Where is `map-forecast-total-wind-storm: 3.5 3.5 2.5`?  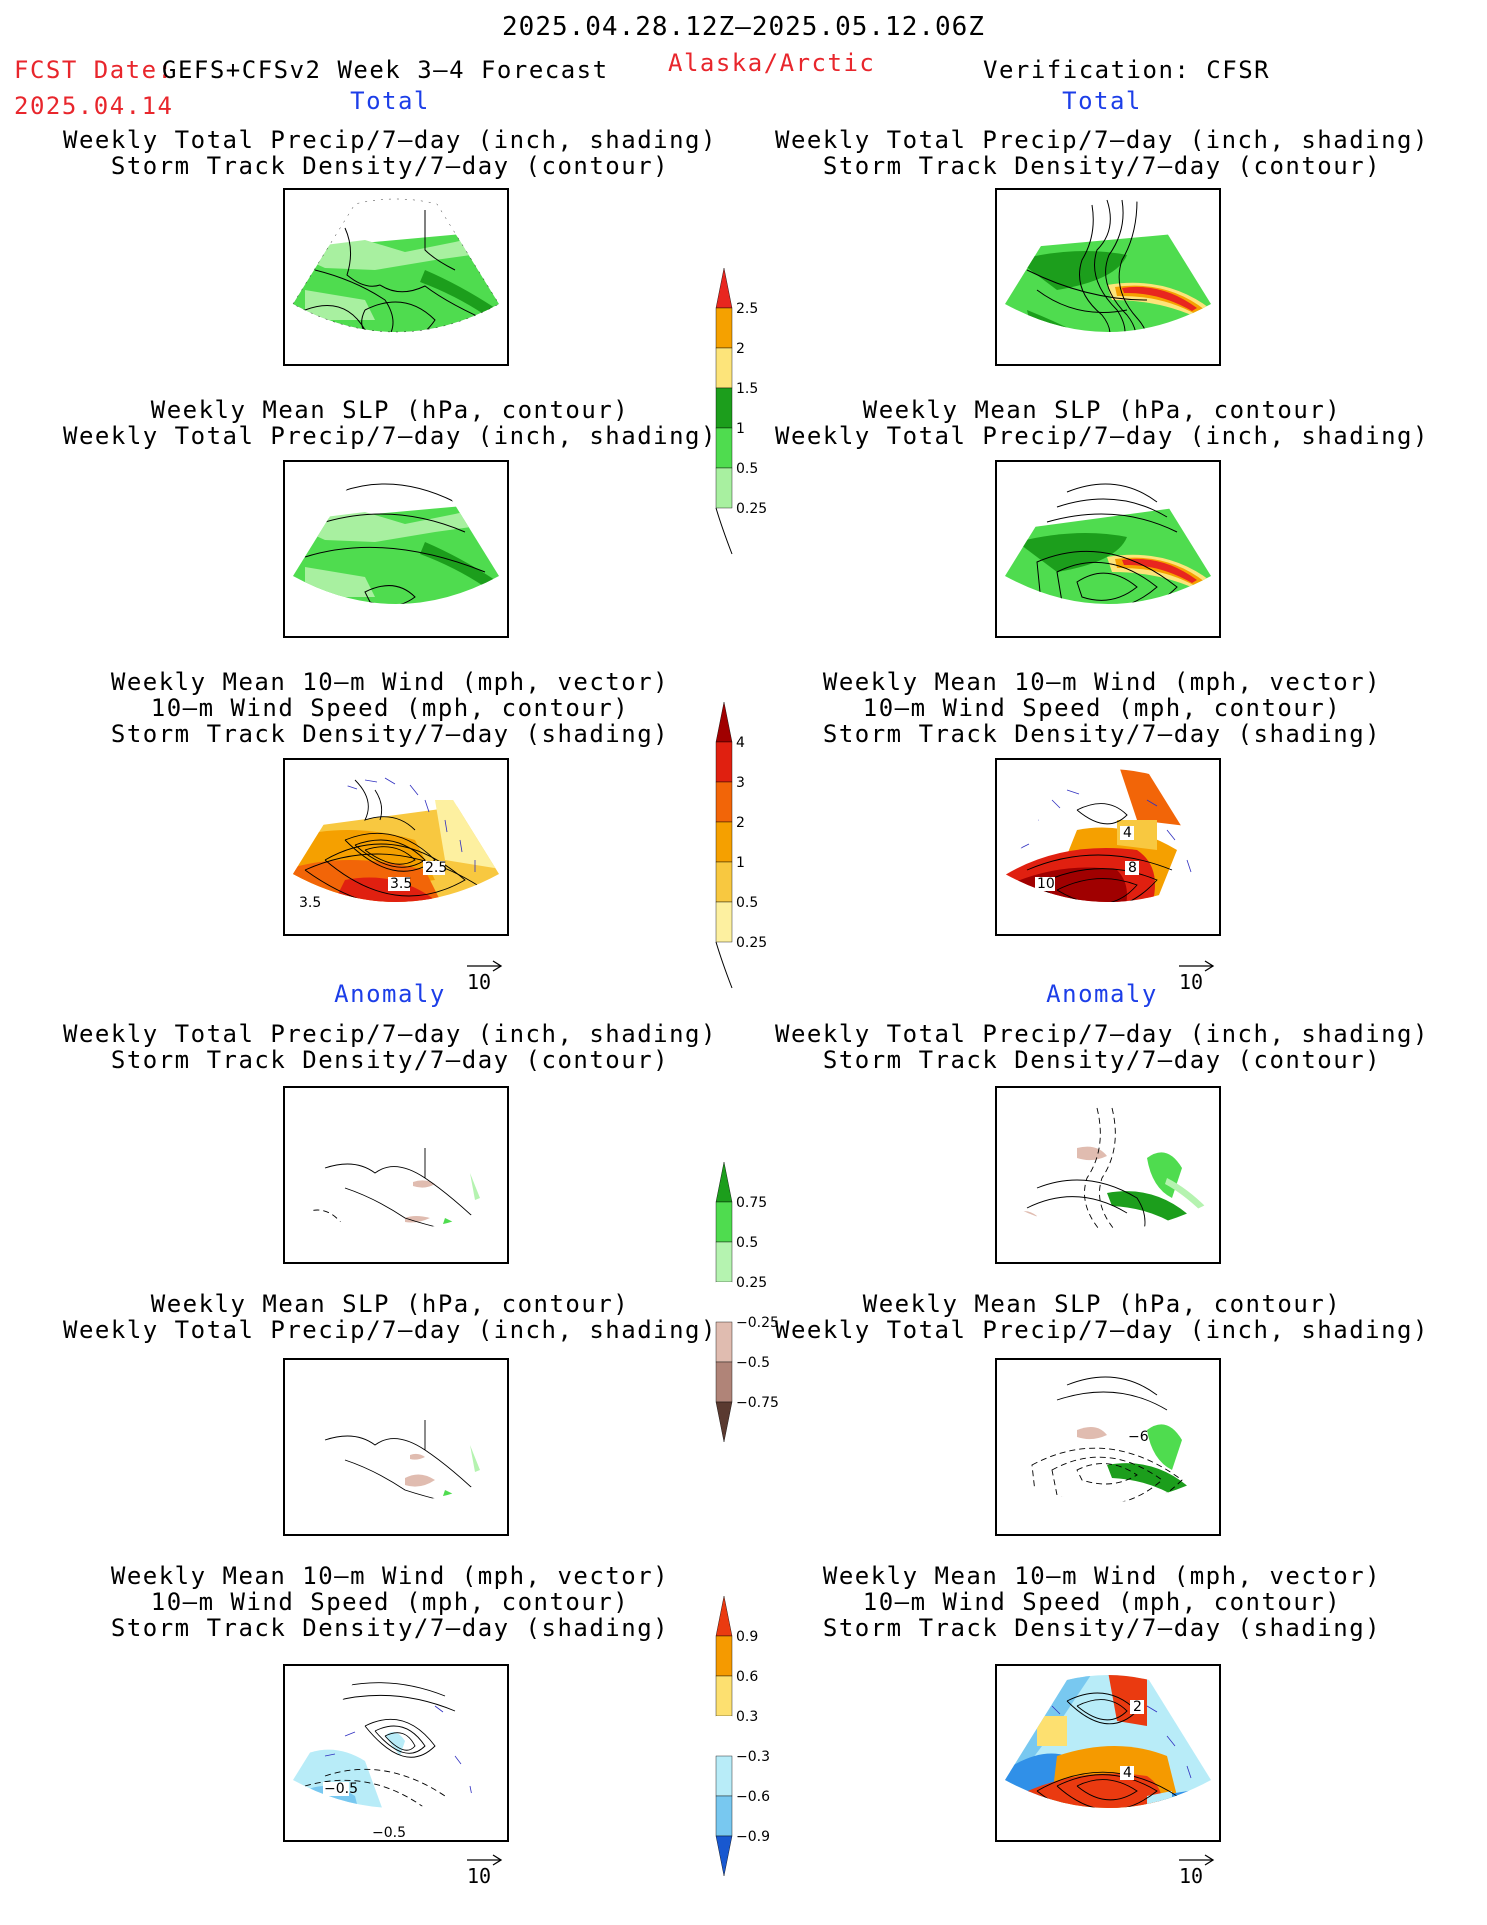 map-forecast-total-wind-storm: 3.5 3.5 2.5 is located at coordinates (396, 847).